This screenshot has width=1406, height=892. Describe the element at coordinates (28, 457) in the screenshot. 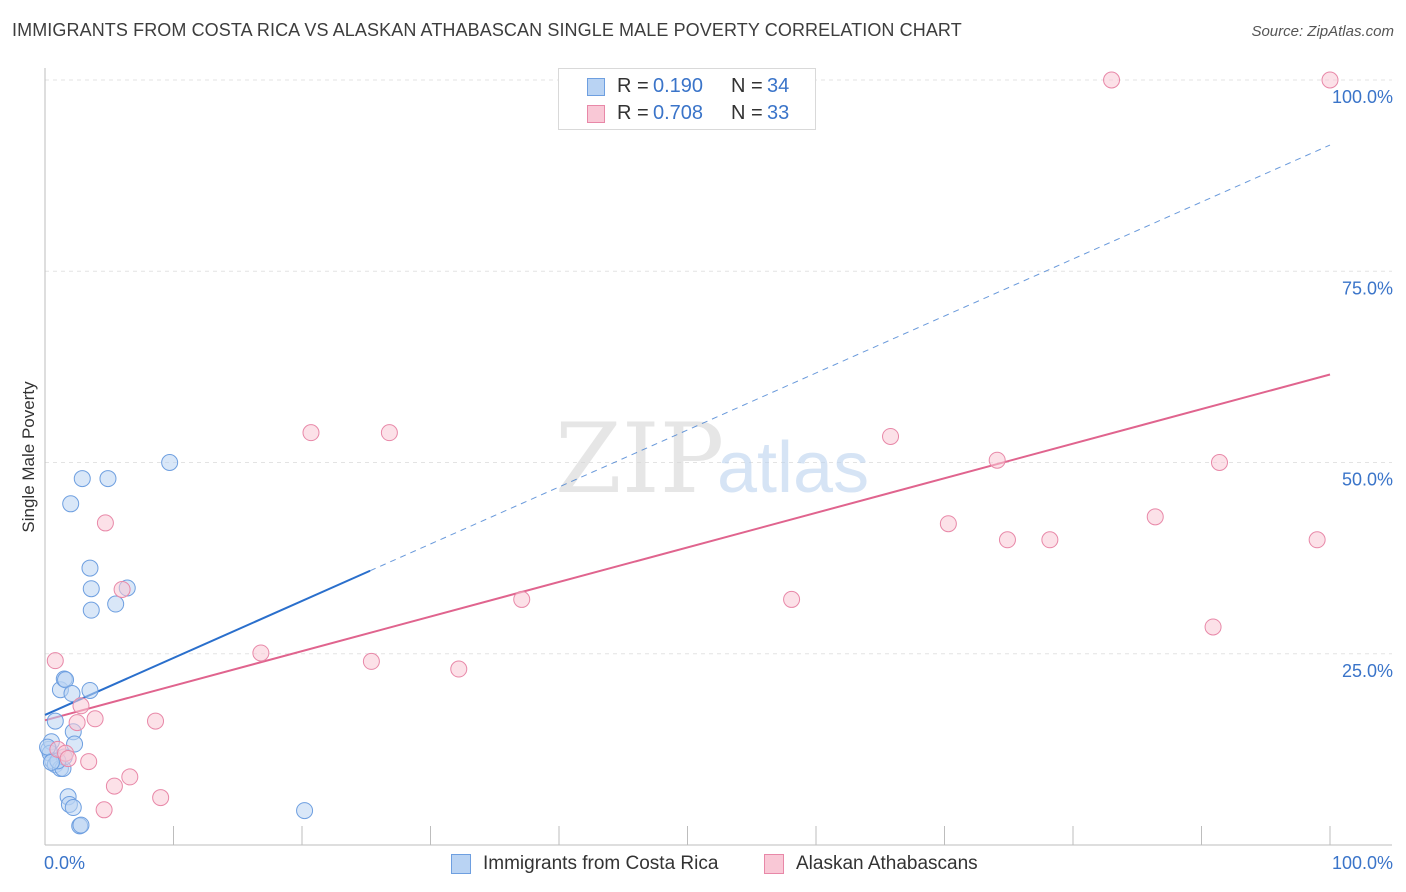

I see `y-axis-label: Single Male Poverty` at that location.